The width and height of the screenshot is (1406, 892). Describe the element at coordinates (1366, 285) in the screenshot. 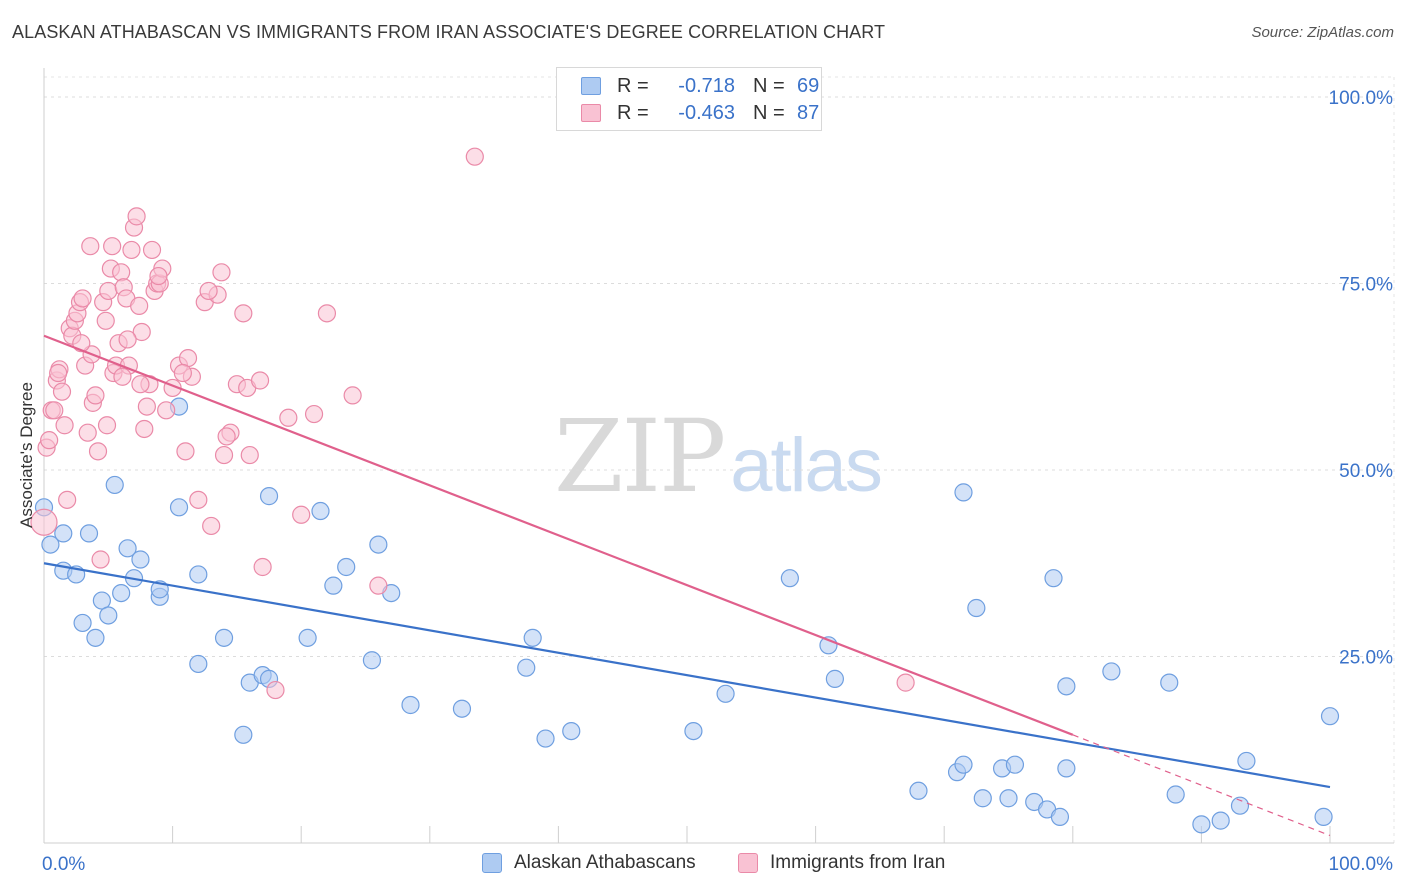

I see `y-tick-label: 75.0%` at that location.